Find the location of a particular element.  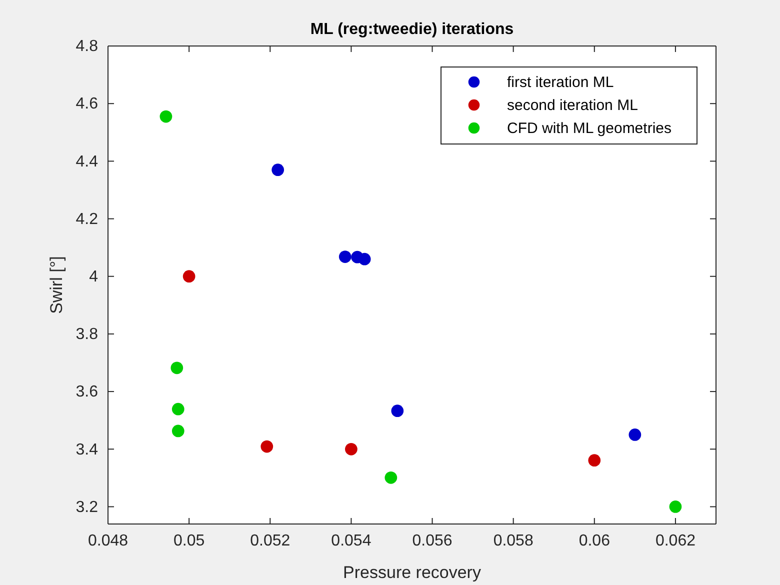

x-tick-label: 0.05 is located at coordinates (189, 541).